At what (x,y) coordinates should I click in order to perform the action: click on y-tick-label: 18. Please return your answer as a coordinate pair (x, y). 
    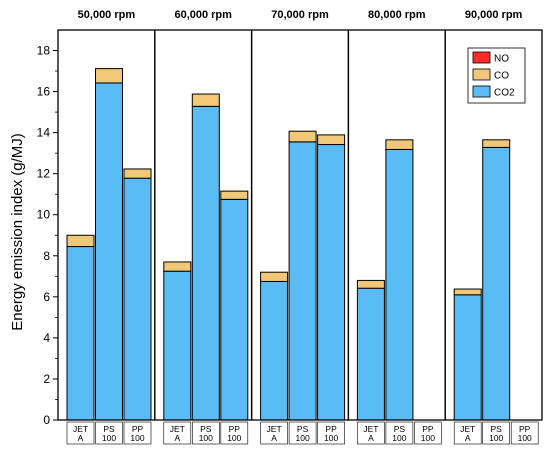
    Looking at the image, I should click on (44, 51).